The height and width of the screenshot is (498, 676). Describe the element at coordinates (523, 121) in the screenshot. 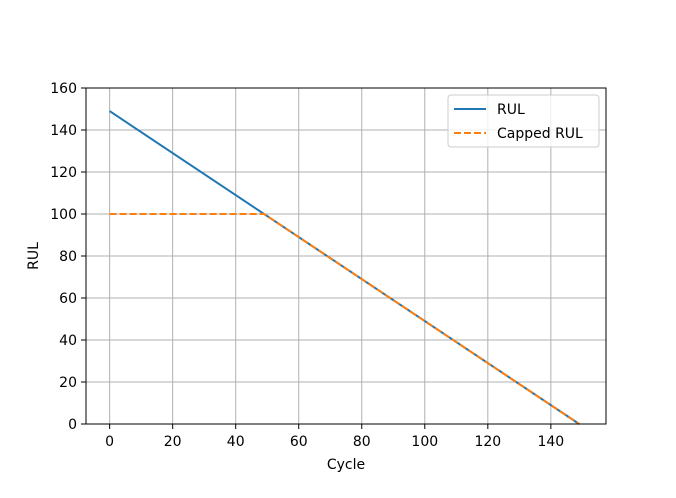

I see `legend: RUL Capped RUL` at that location.